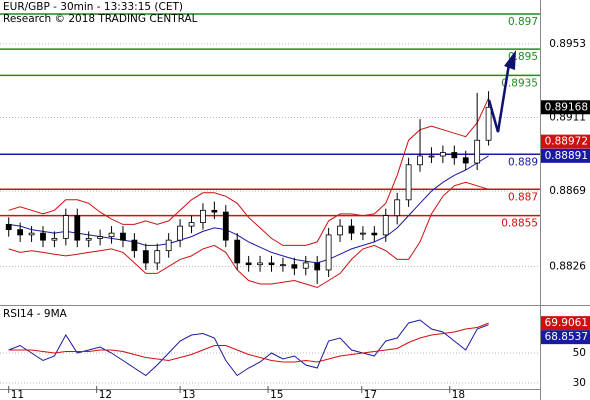  I want to click on level-label: 0.897, so click(523, 22).